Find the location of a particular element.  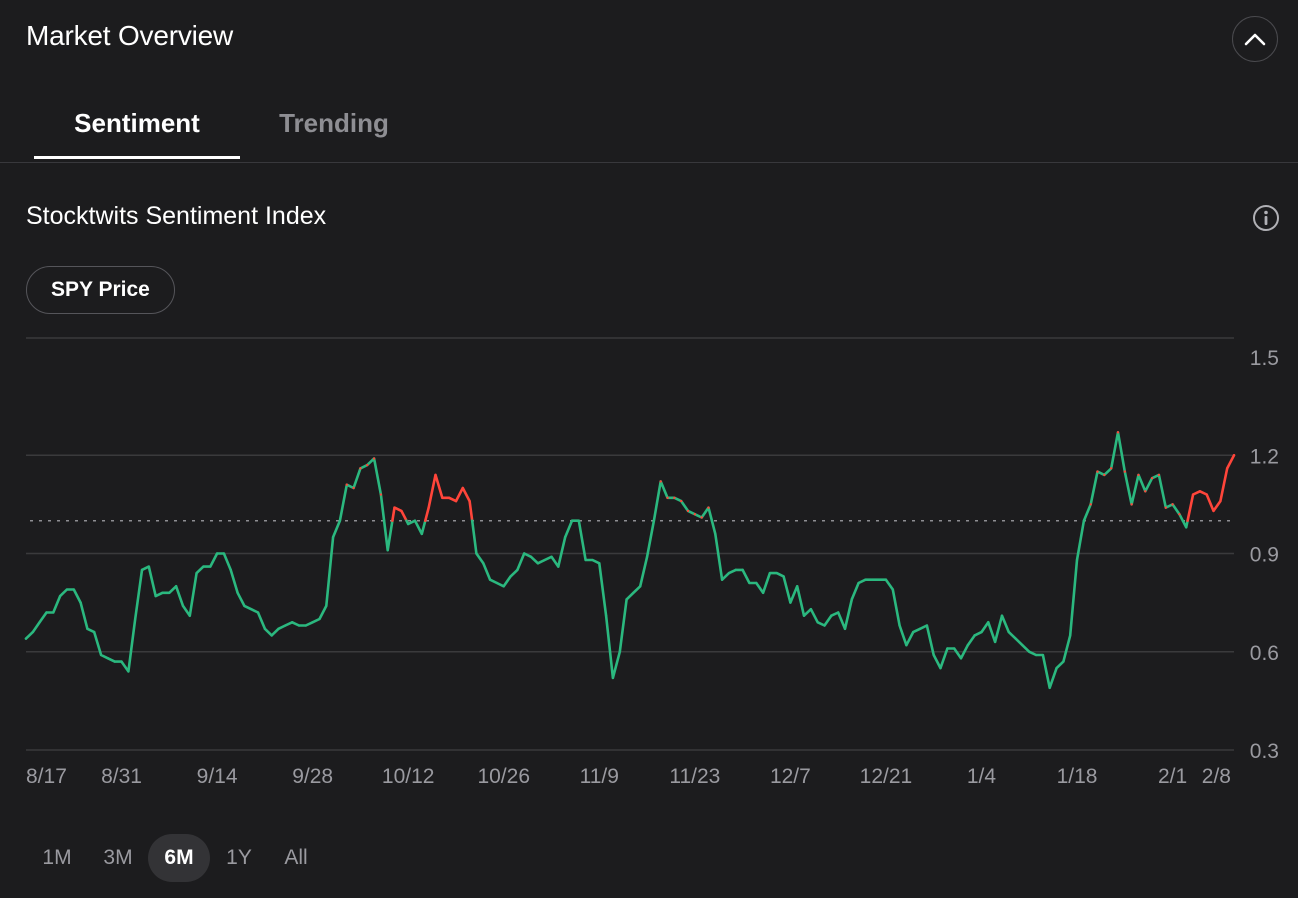

y-tick-label: 0.6 is located at coordinates (1264, 653).